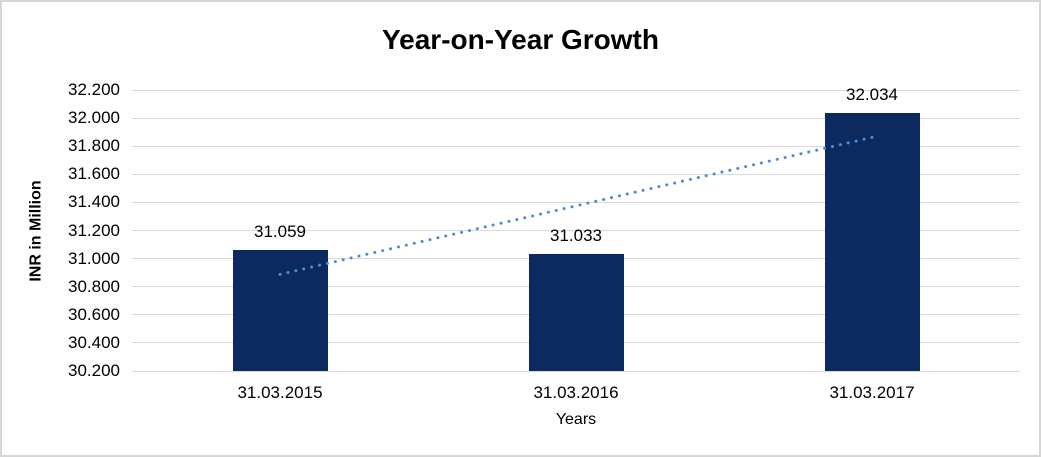 This screenshot has height=457, width=1041. Describe the element at coordinates (94, 89) in the screenshot. I see `y-axis-tick-label: 32.200` at that location.